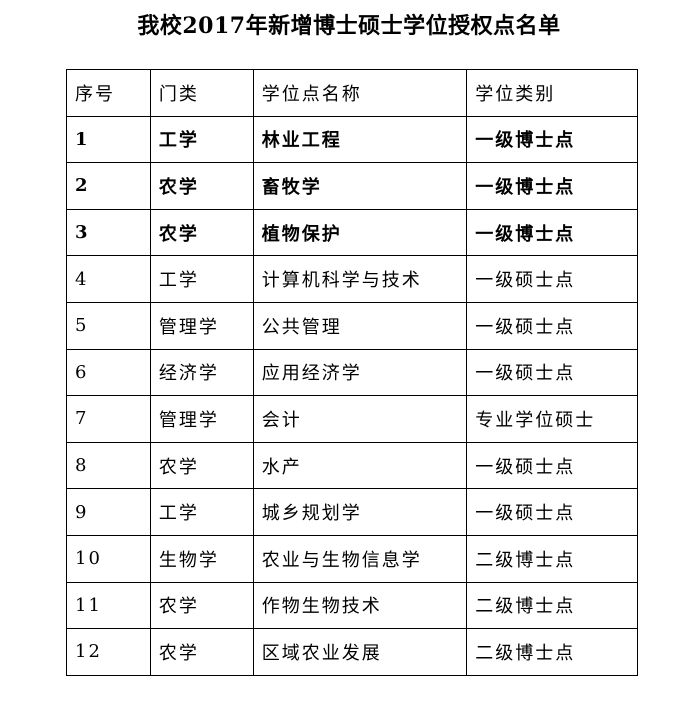 The width and height of the screenshot is (698, 726). Describe the element at coordinates (108, 512) in the screenshot. I see `cell-no: 9` at that location.